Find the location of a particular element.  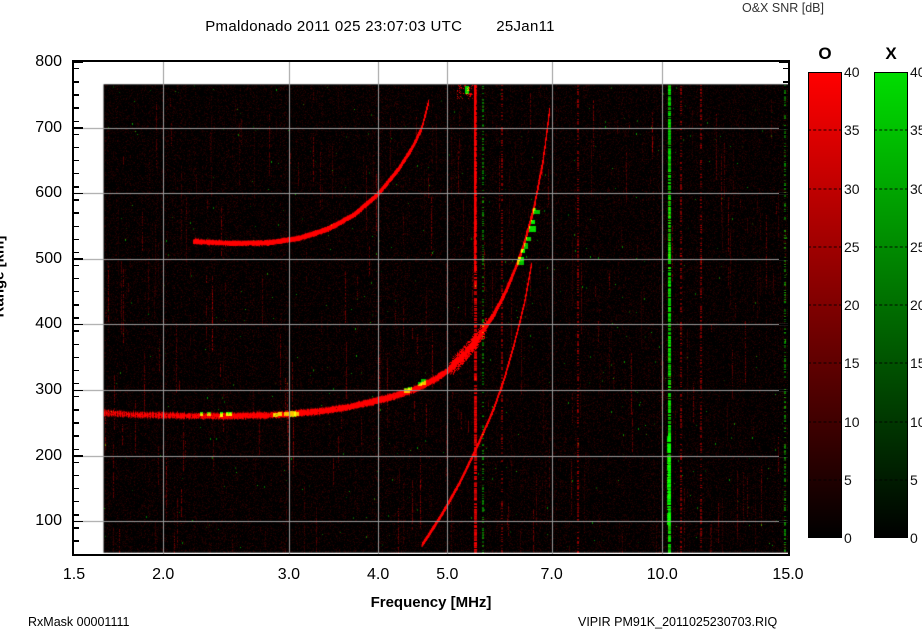

y-tick-label: 600 is located at coordinates (48, 193).